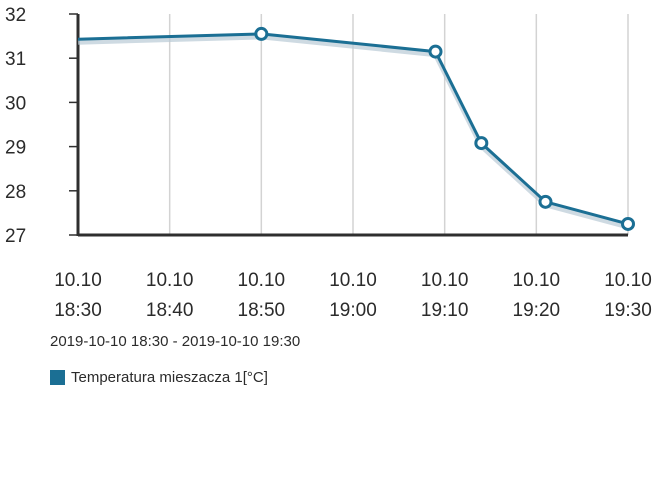 This screenshot has height=478, width=656. I want to click on x-tick-time: 18:40, so click(170, 310).